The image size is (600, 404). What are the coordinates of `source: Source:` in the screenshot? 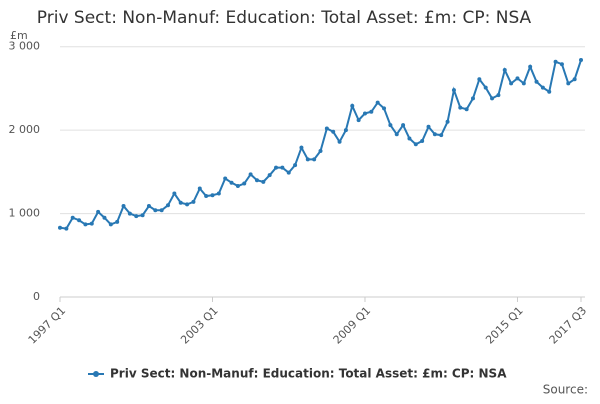 It's located at (565, 390).